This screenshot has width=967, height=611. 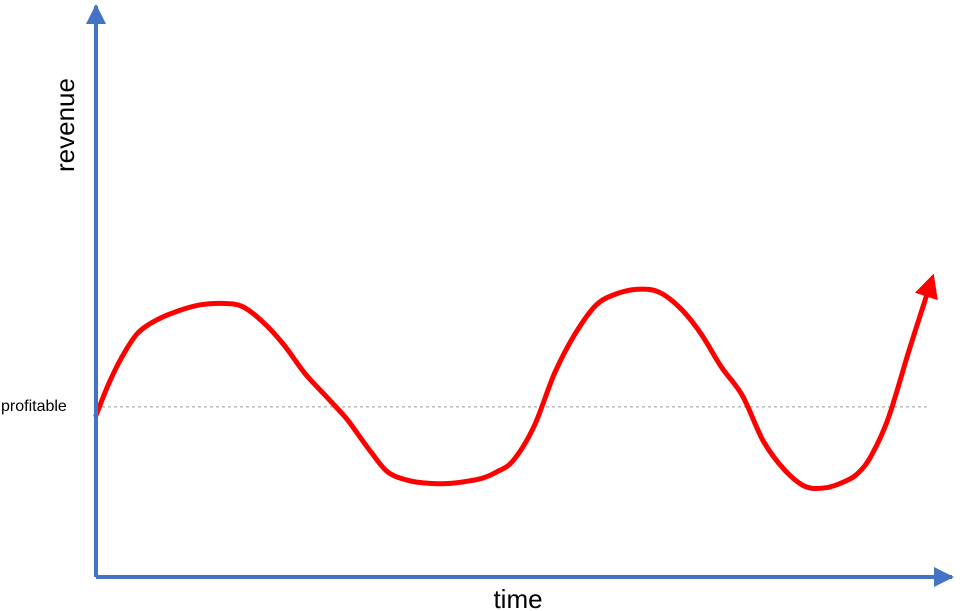 I want to click on y-axis-label: revenue, so click(x=65, y=125).